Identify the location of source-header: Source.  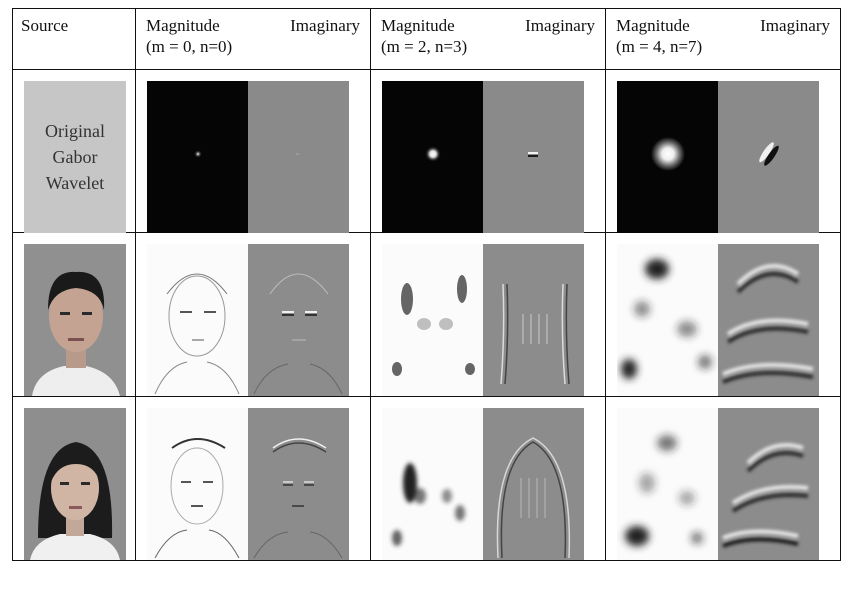
(45, 25).